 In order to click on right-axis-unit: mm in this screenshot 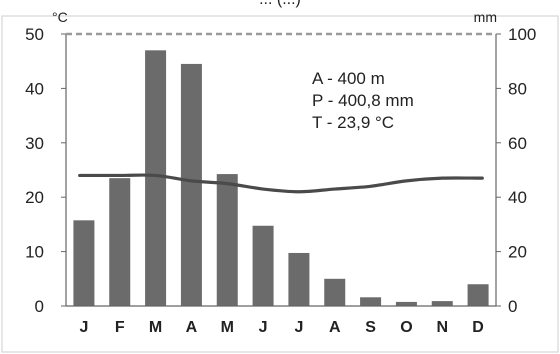, I will do `click(485, 17)`.